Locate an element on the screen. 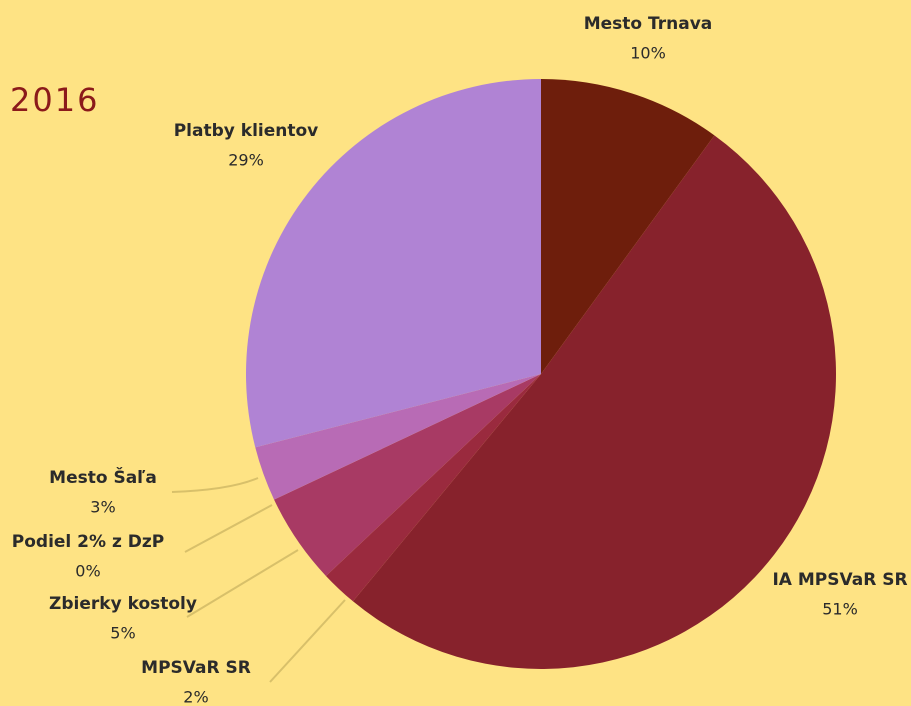 Image resolution: width=911 pixels, height=706 pixels. slice-value-label: 0% is located at coordinates (87, 571).